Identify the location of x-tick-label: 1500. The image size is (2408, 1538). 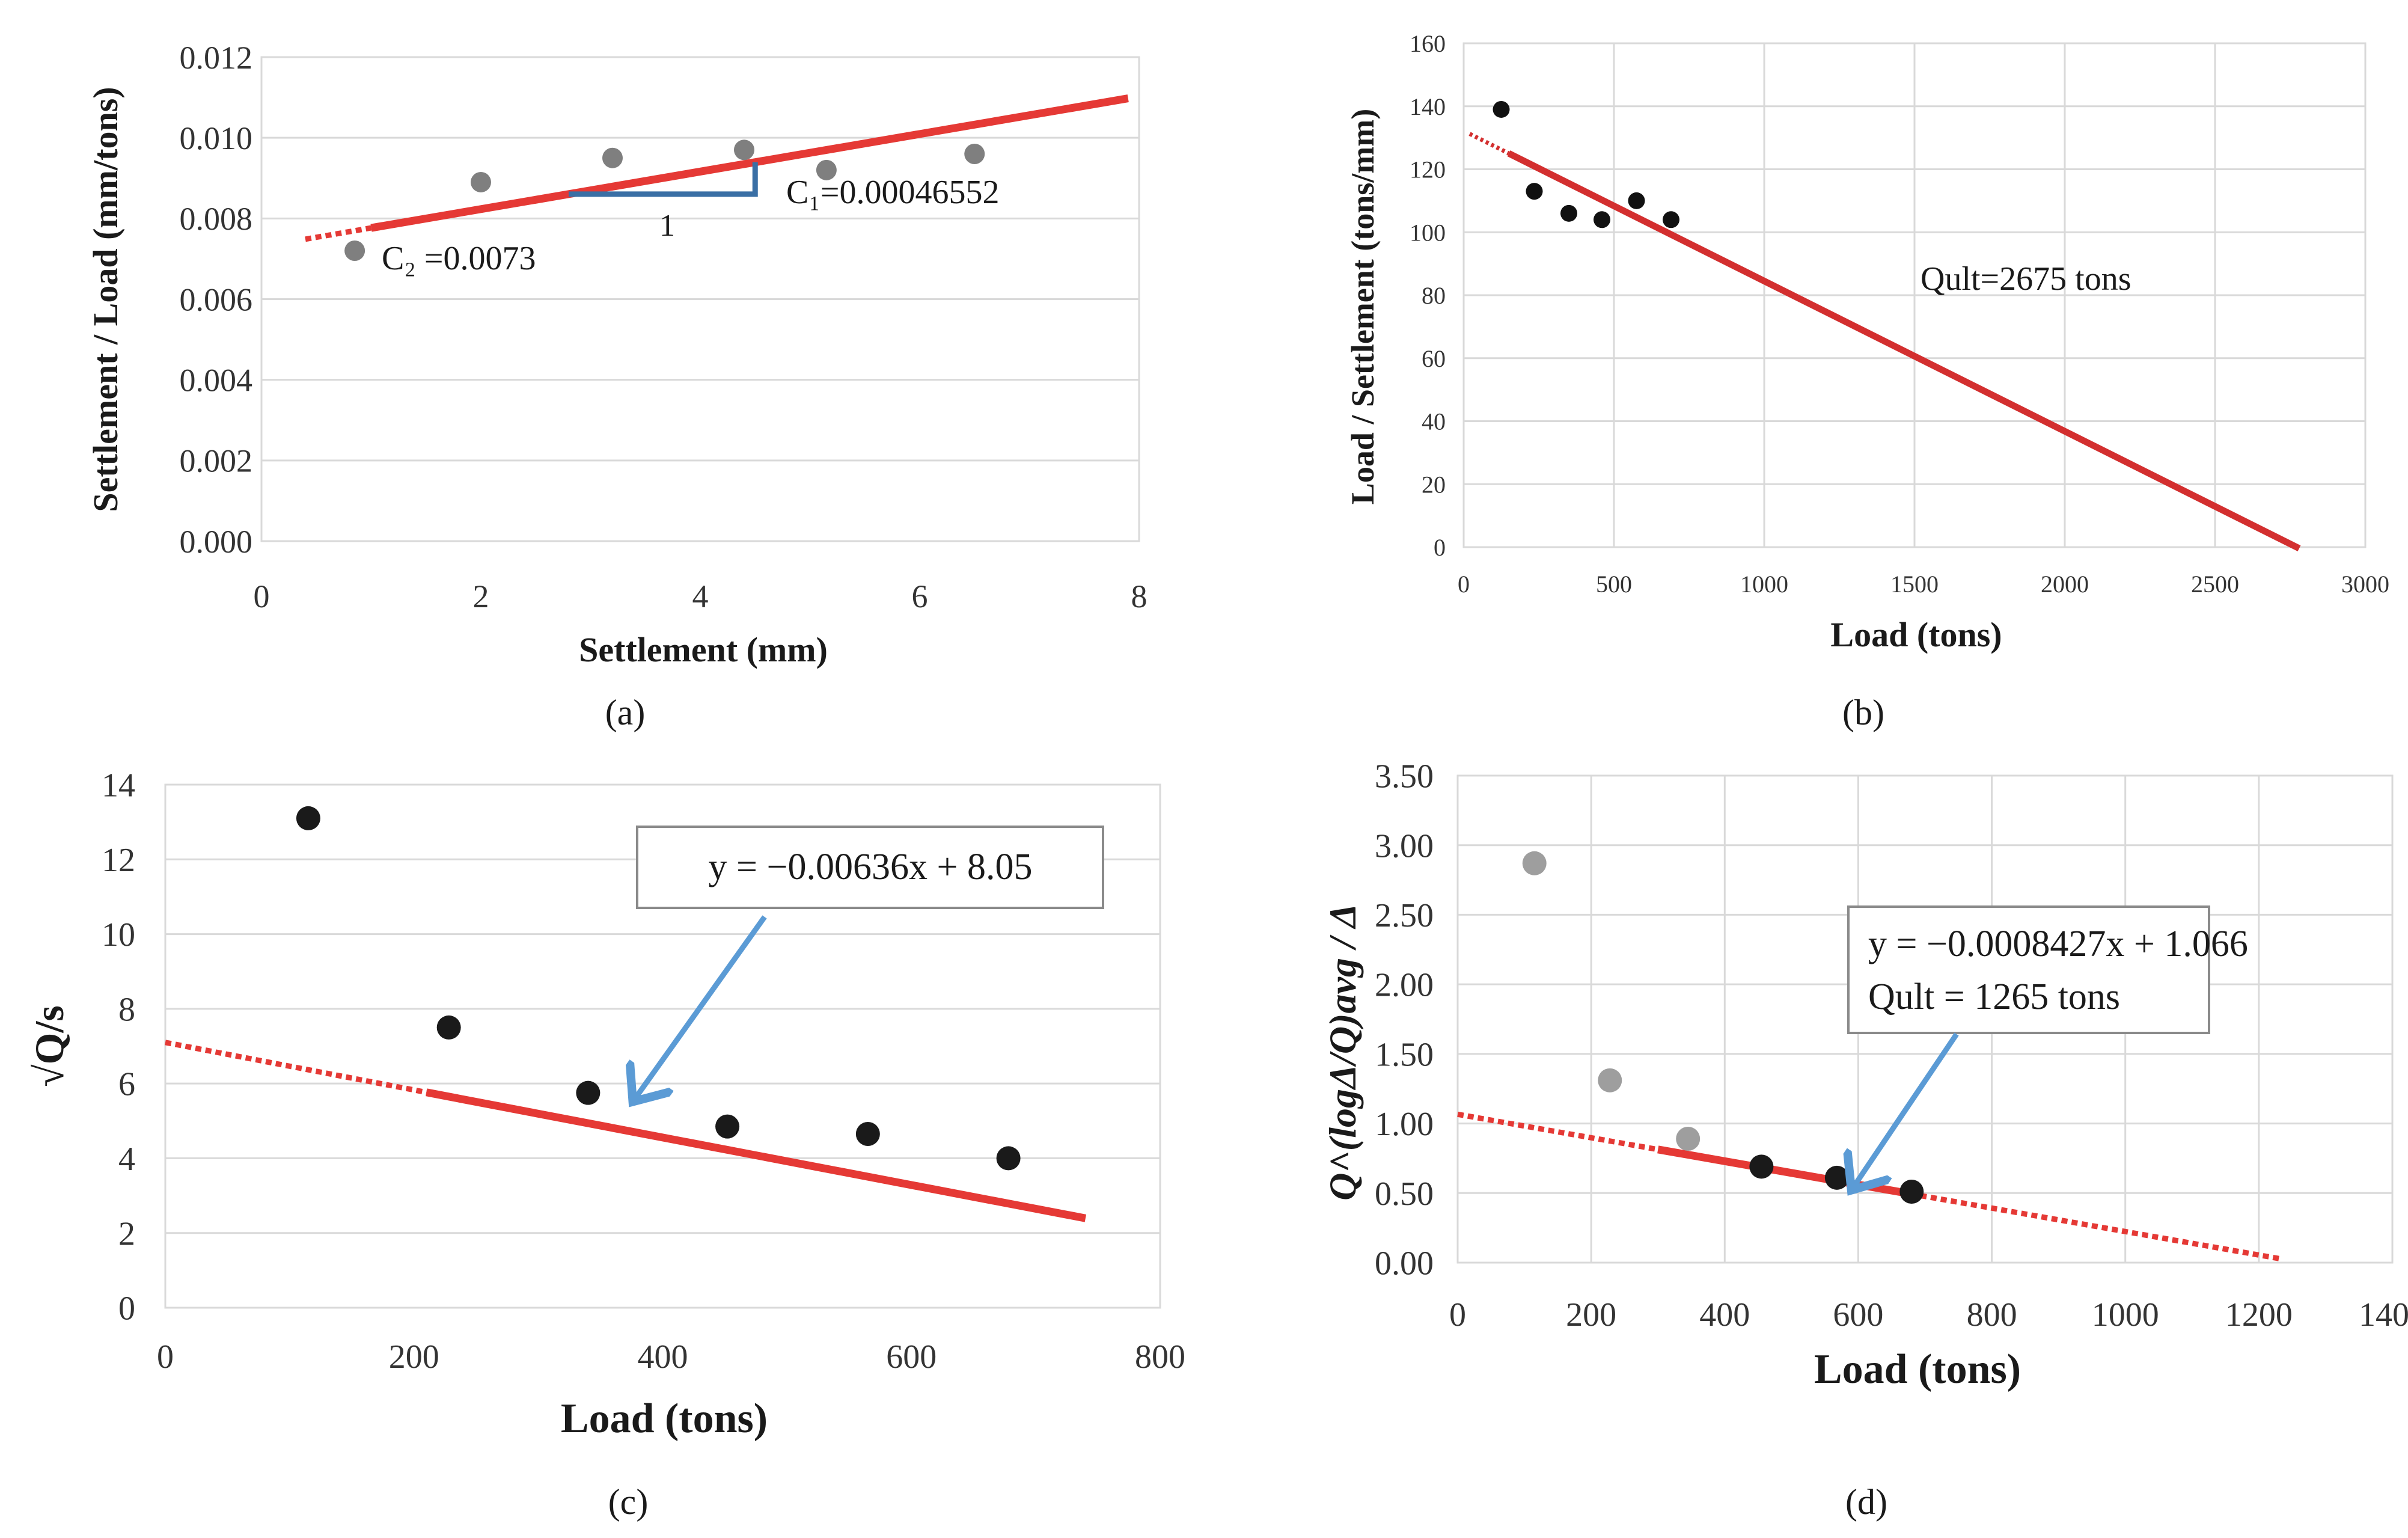
(1914, 584).